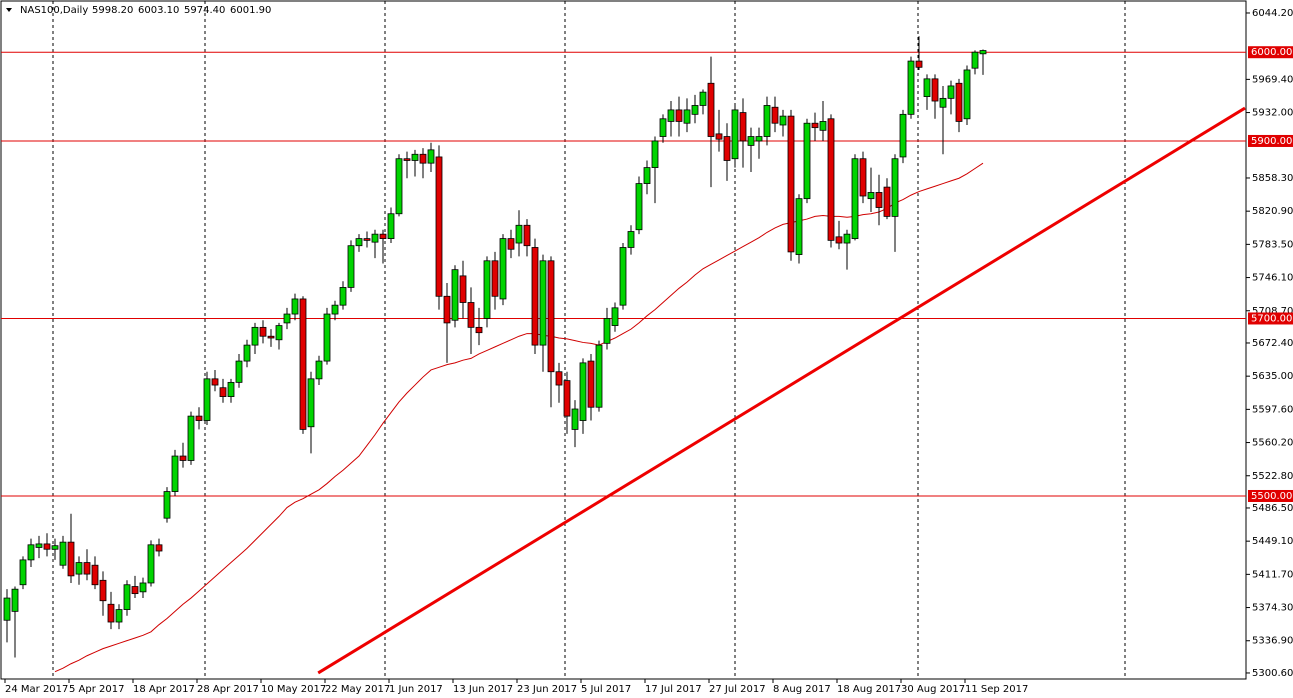 This screenshot has height=698, width=1293. What do you see at coordinates (1272, 278) in the screenshot?
I see `y-tick-label: 5746.10` at bounding box center [1272, 278].